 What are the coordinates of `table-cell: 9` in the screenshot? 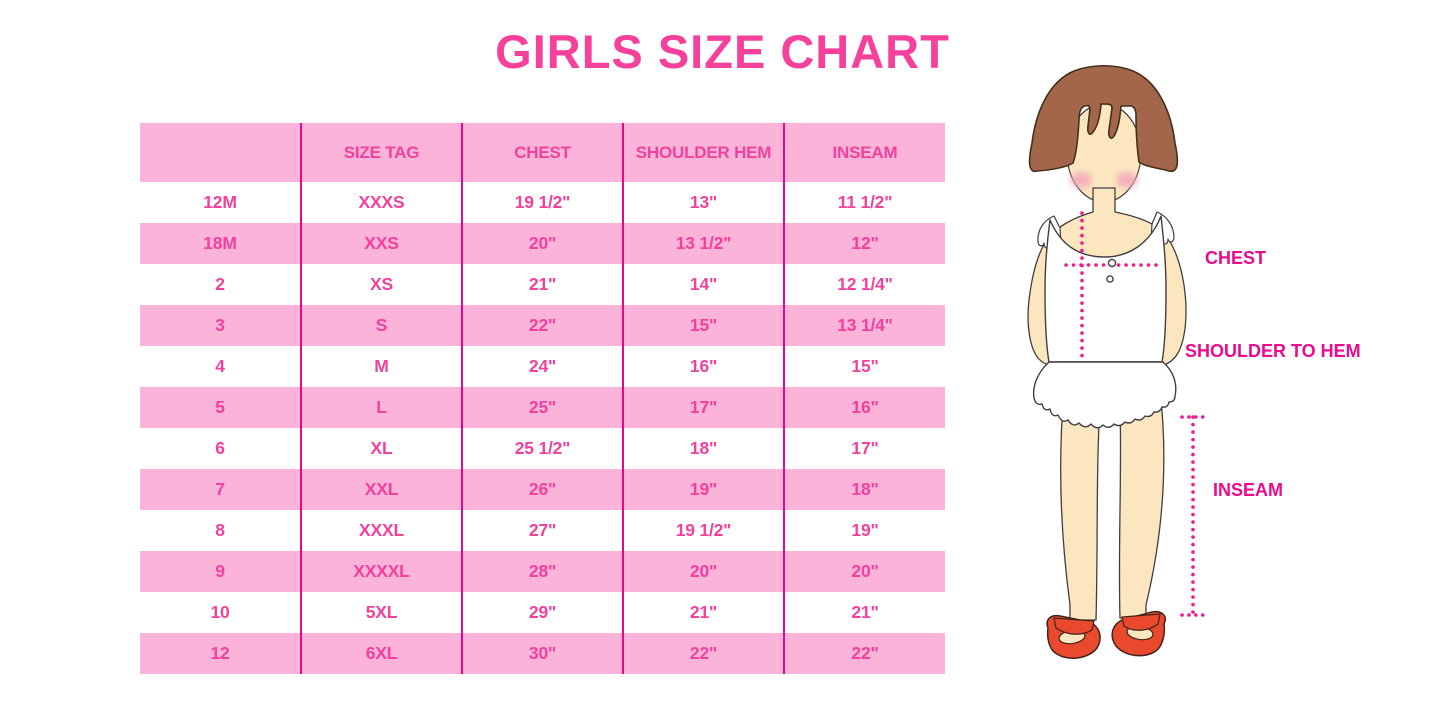 It's located at (220, 571).